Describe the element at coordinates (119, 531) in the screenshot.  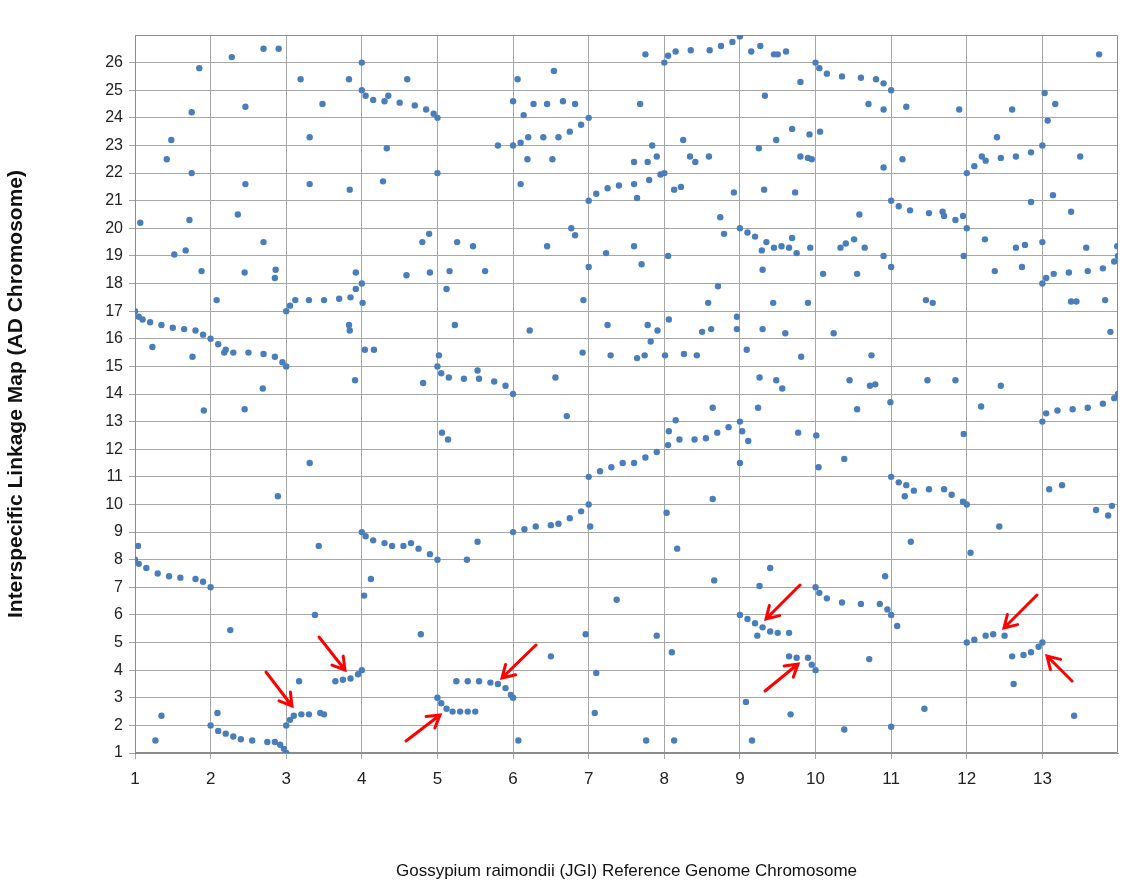
I see `y-tick-label: 9` at that location.